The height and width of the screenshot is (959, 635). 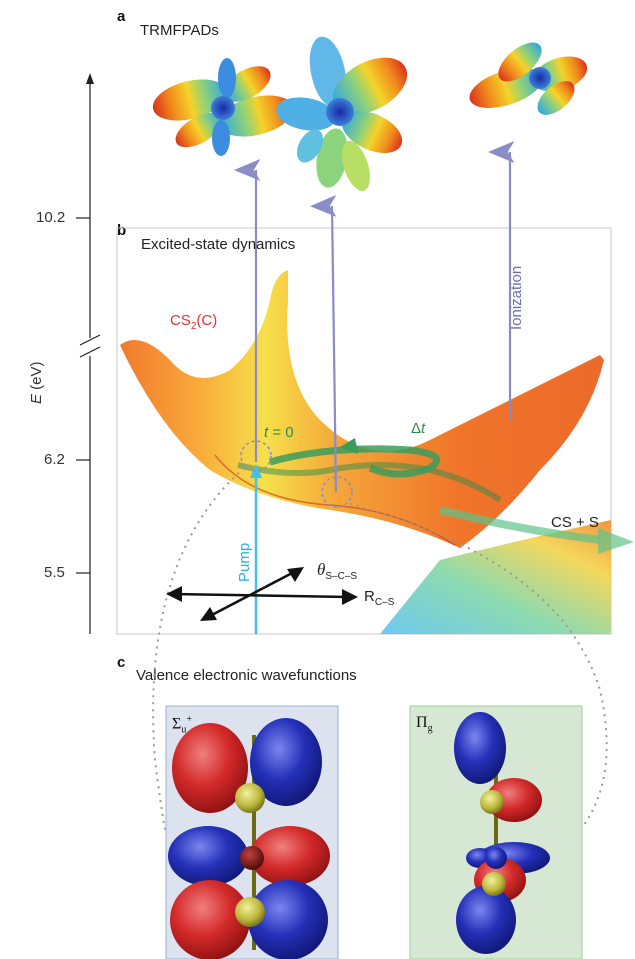 I want to click on pad-right, so click(x=528, y=78).